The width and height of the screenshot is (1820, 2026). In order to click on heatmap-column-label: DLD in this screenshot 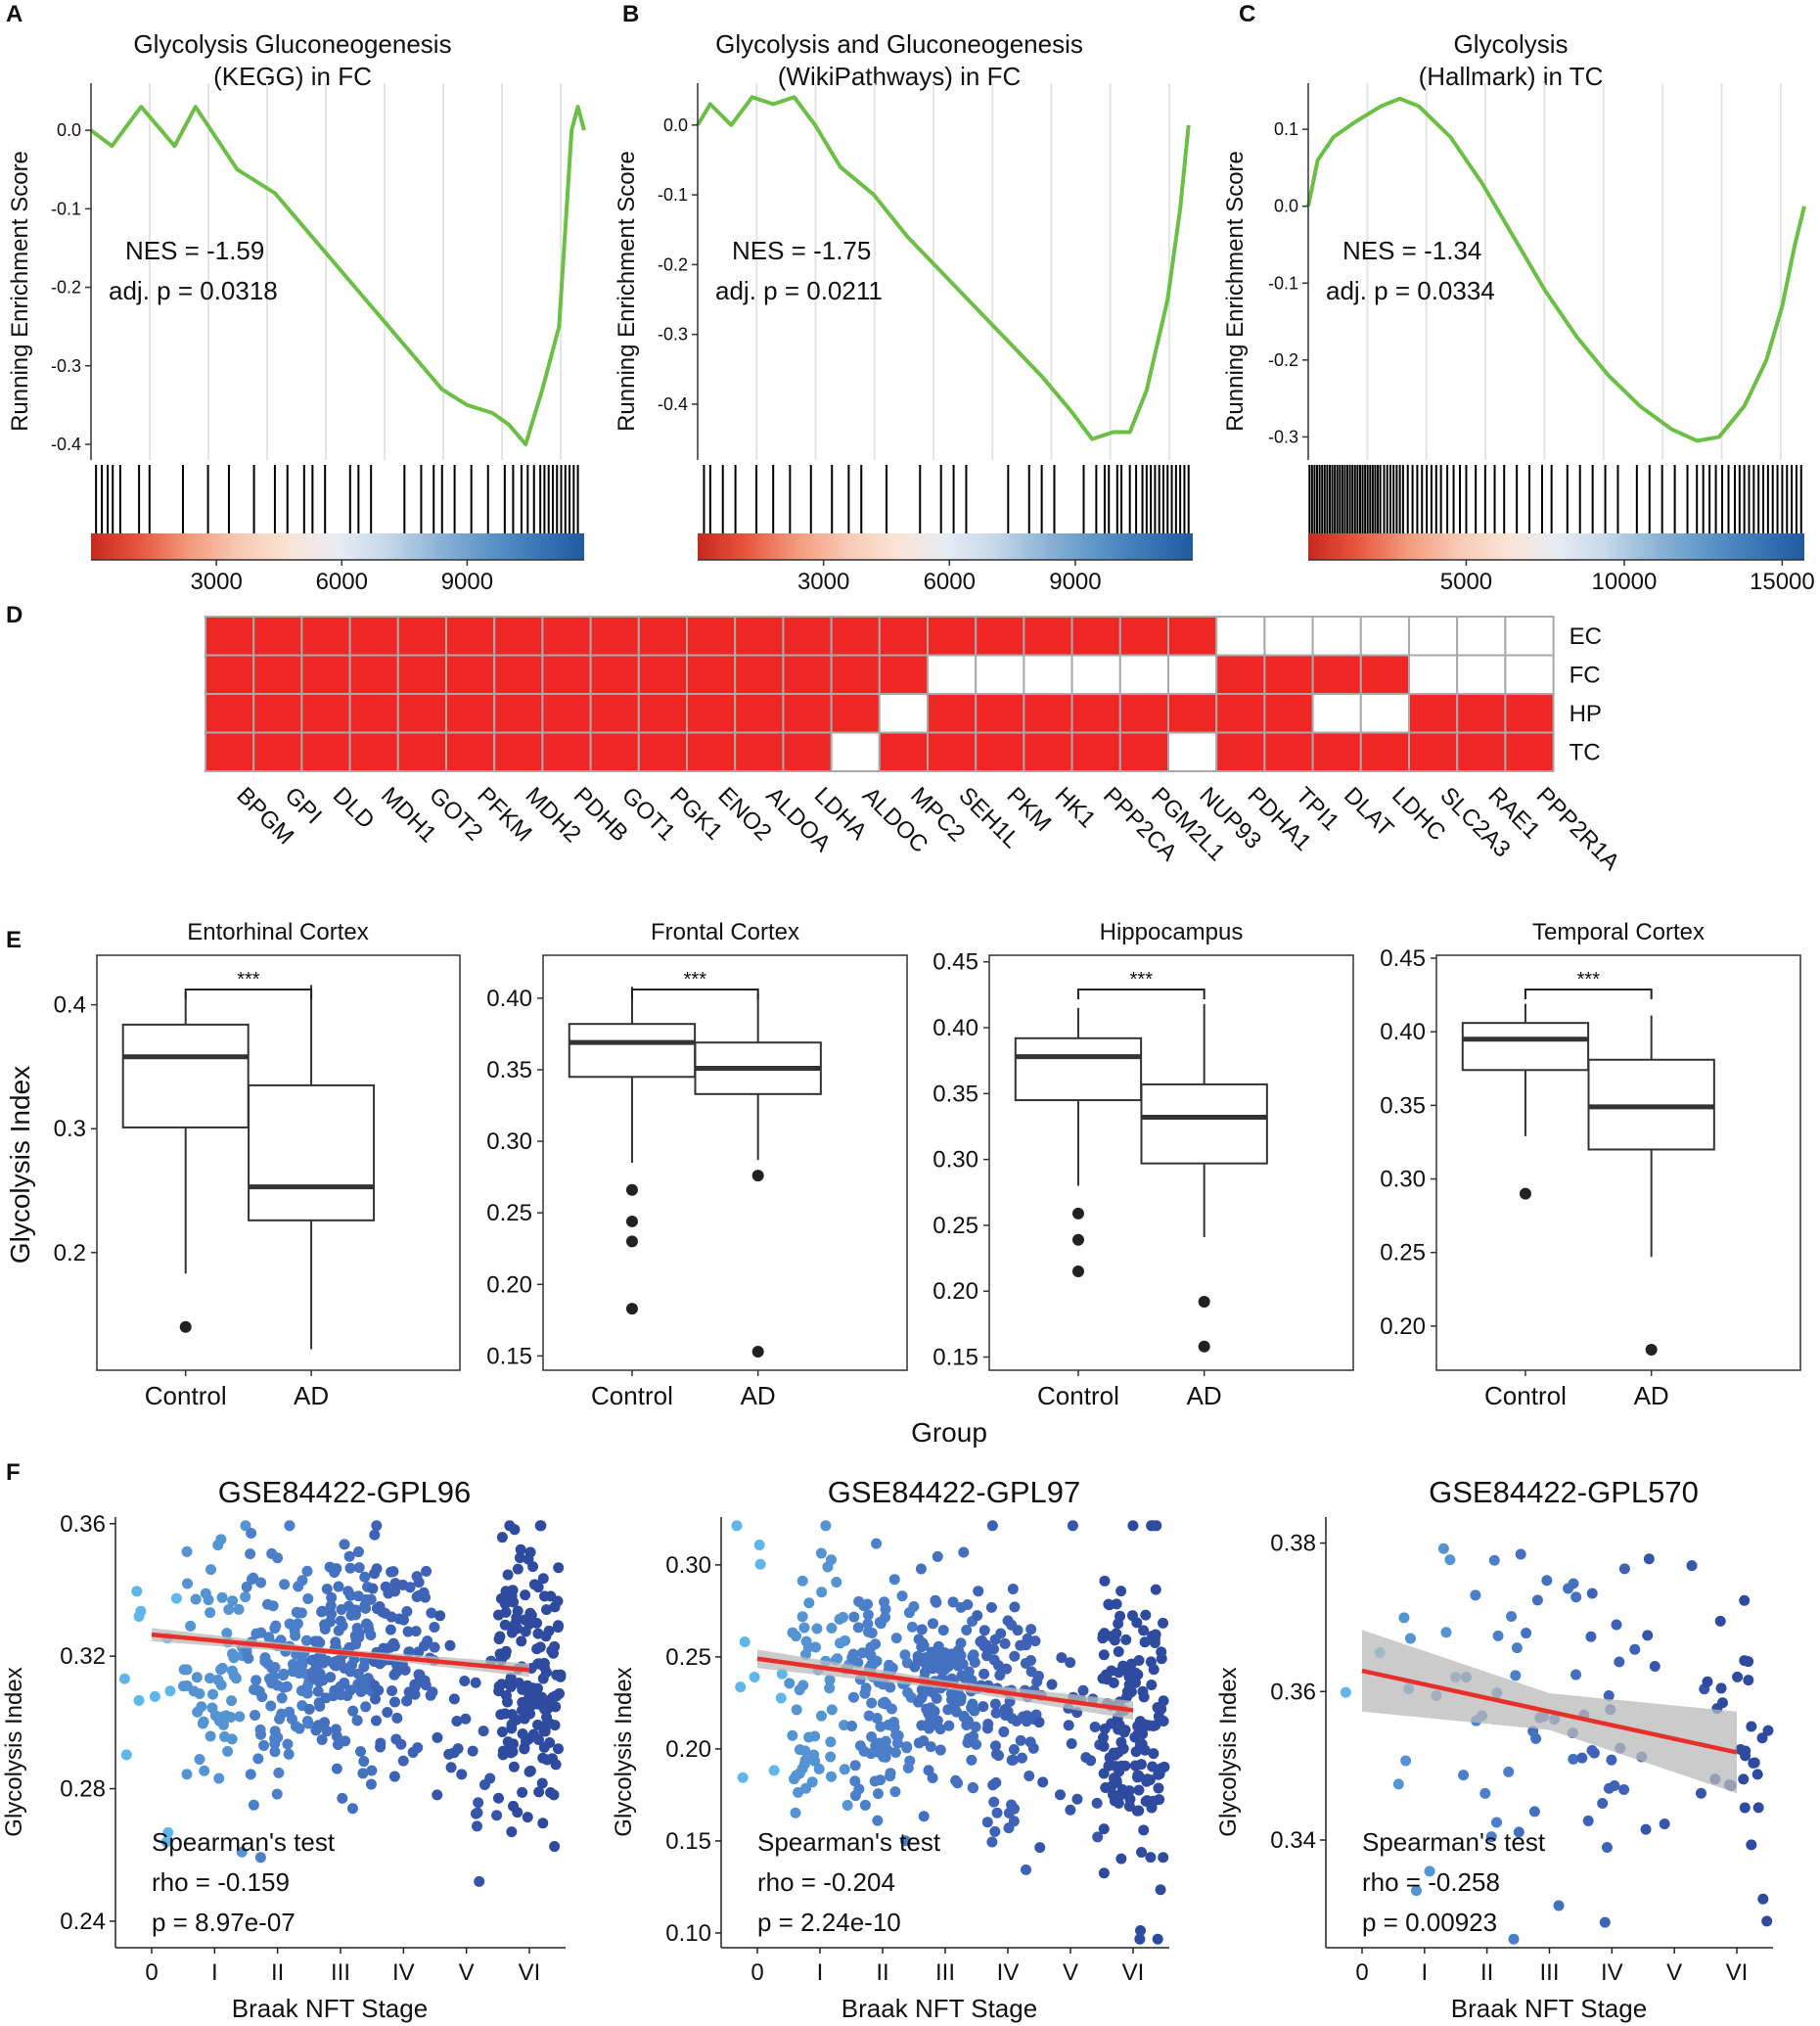, I will do `click(354, 808)`.